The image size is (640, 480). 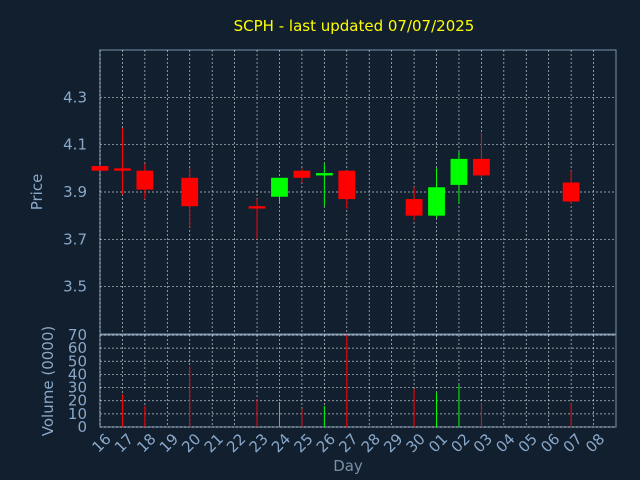 I want to click on volume-tick-label: 0, so click(x=82, y=427).